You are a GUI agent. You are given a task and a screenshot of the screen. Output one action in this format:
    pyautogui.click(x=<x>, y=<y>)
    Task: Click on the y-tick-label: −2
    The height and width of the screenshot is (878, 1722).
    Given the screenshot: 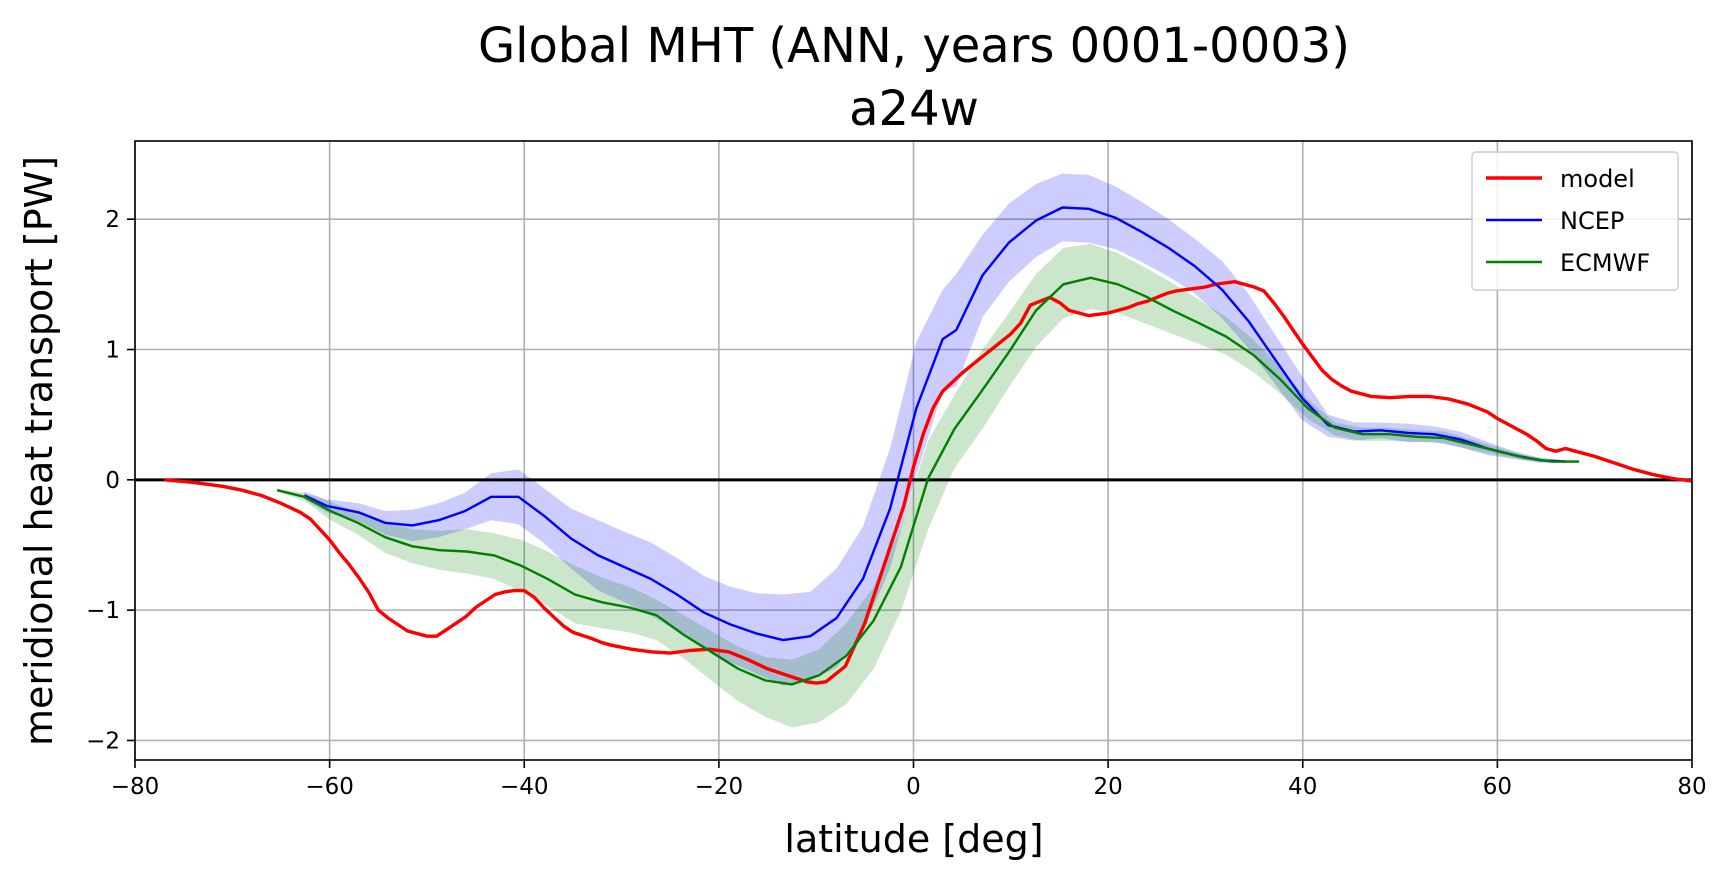 What is the action you would take?
    pyautogui.click(x=103, y=741)
    